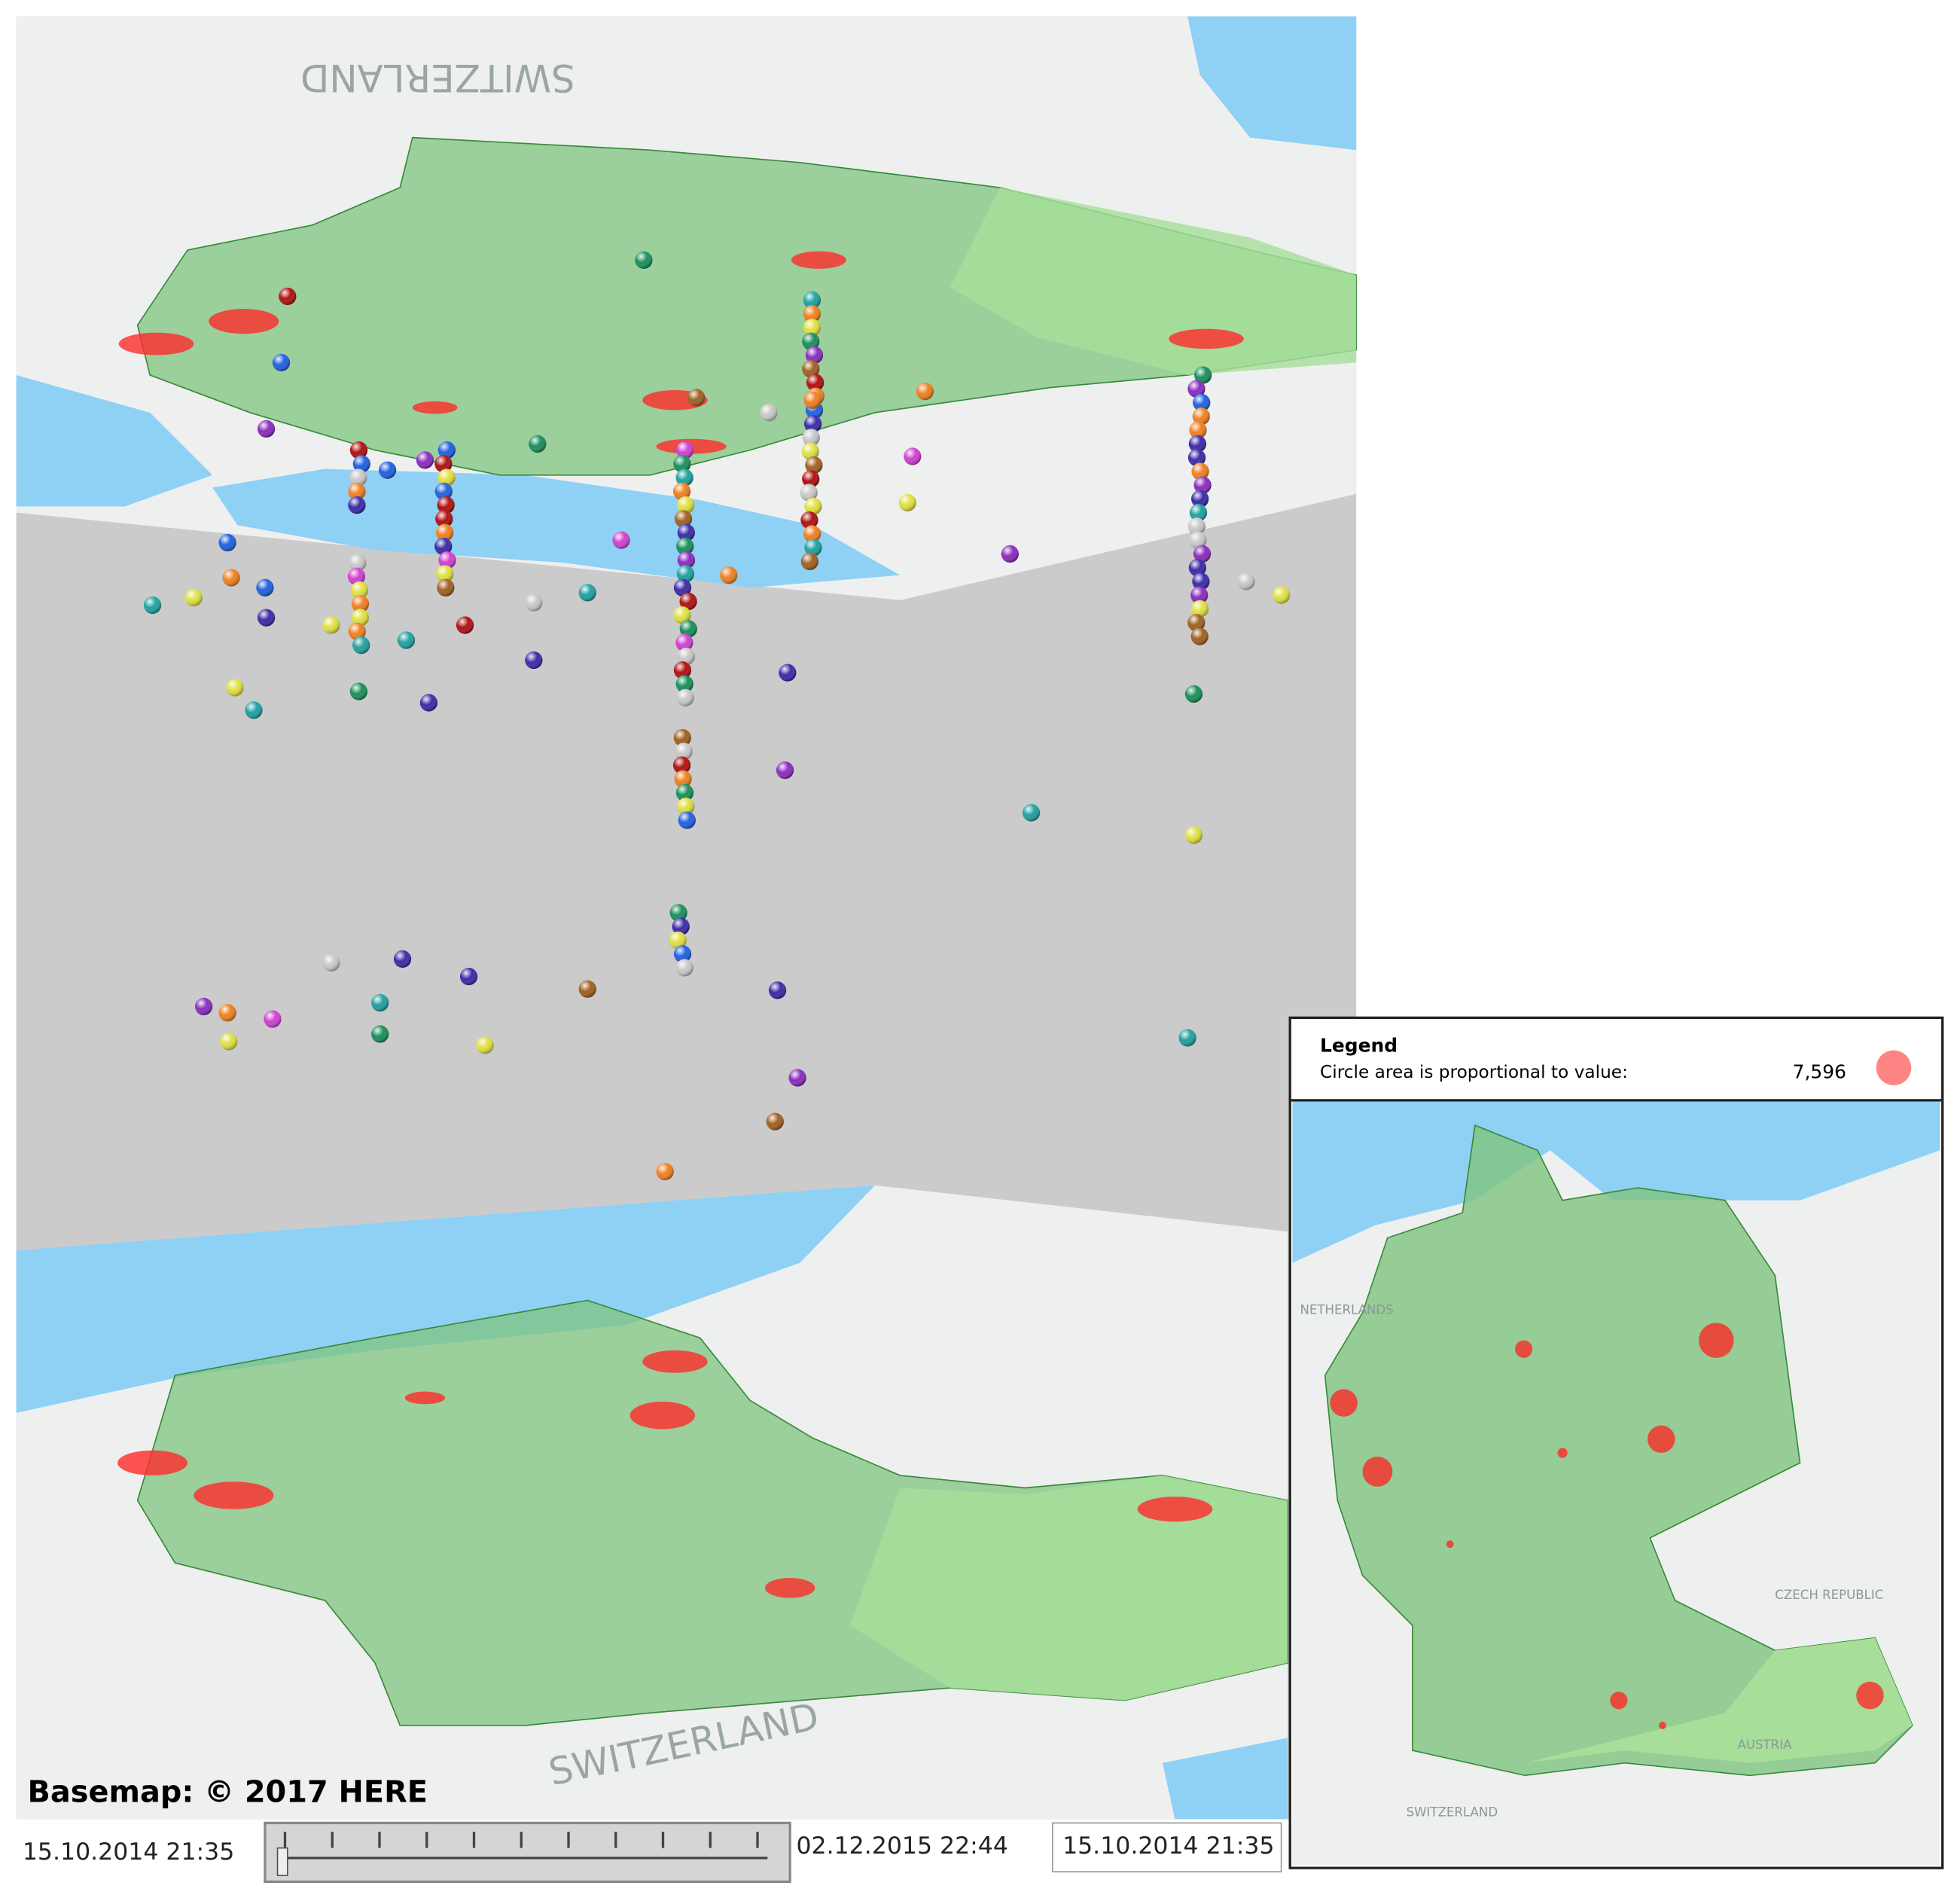 The image size is (1960, 1898). I want to click on legend-circle, so click(1894, 1067).